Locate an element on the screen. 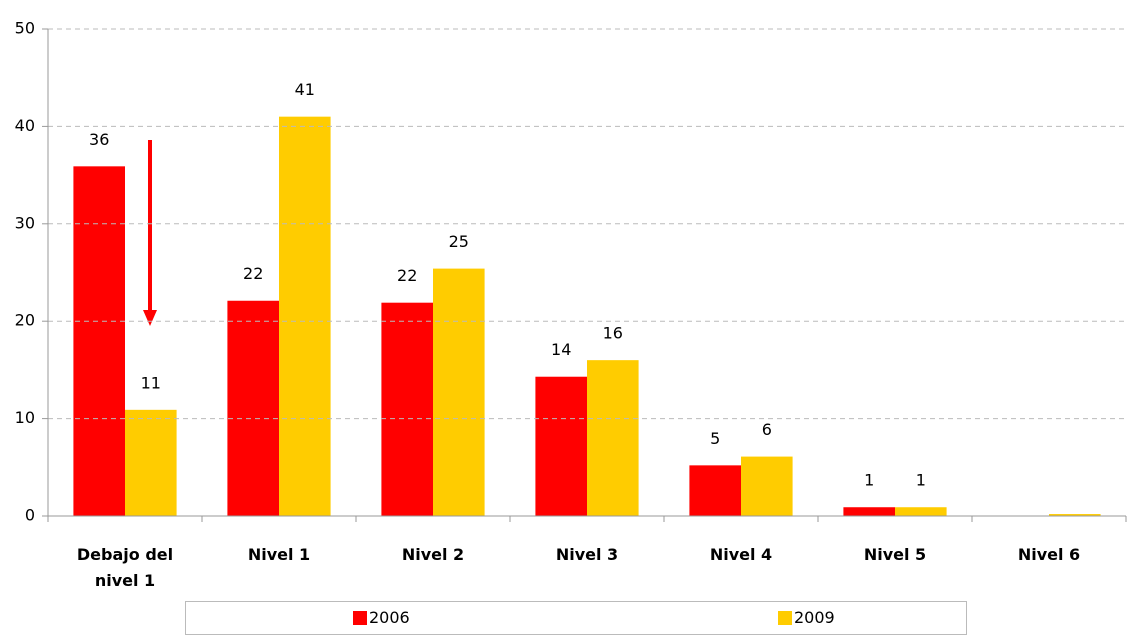  x-tick-label: Nivel 6 is located at coordinates (1049, 554).